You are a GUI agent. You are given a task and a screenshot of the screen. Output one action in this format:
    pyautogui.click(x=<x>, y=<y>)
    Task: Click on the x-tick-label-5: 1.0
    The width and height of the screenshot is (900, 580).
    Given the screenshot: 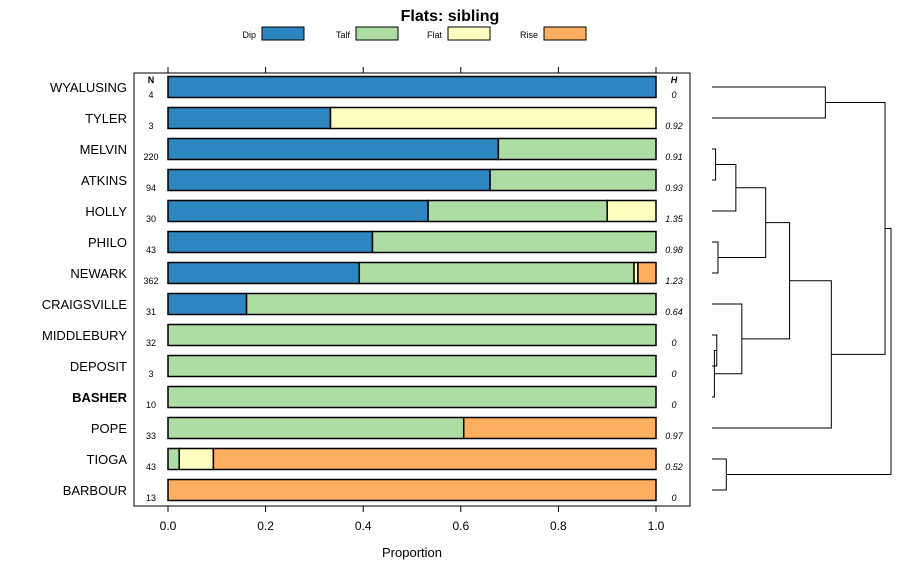 What is the action you would take?
    pyautogui.click(x=656, y=526)
    